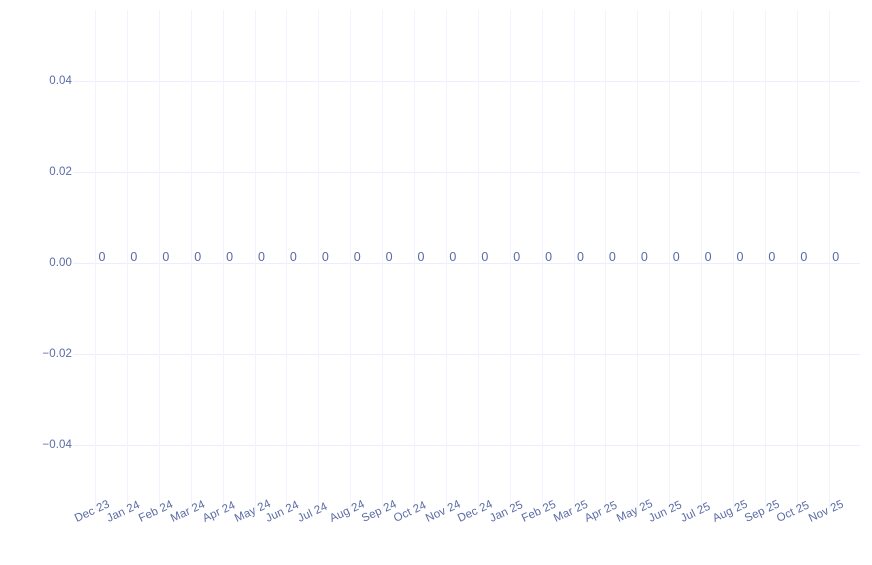 The width and height of the screenshot is (872, 565). I want to click on y-axis-tick-label: 0.04, so click(60, 81).